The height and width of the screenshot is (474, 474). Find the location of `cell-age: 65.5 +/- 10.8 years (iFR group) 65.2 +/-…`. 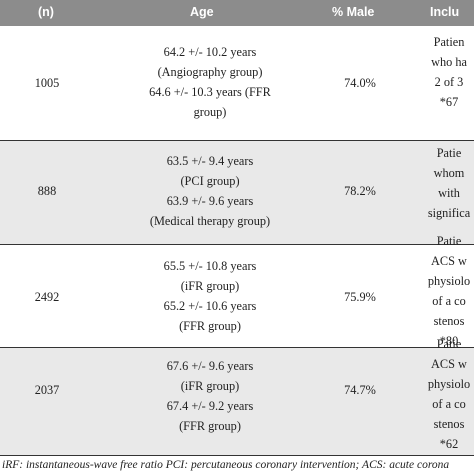

cell-age: 65.5 +/- 10.8 years (iFR group) 65.2 +/-… is located at coordinates (210, 296).